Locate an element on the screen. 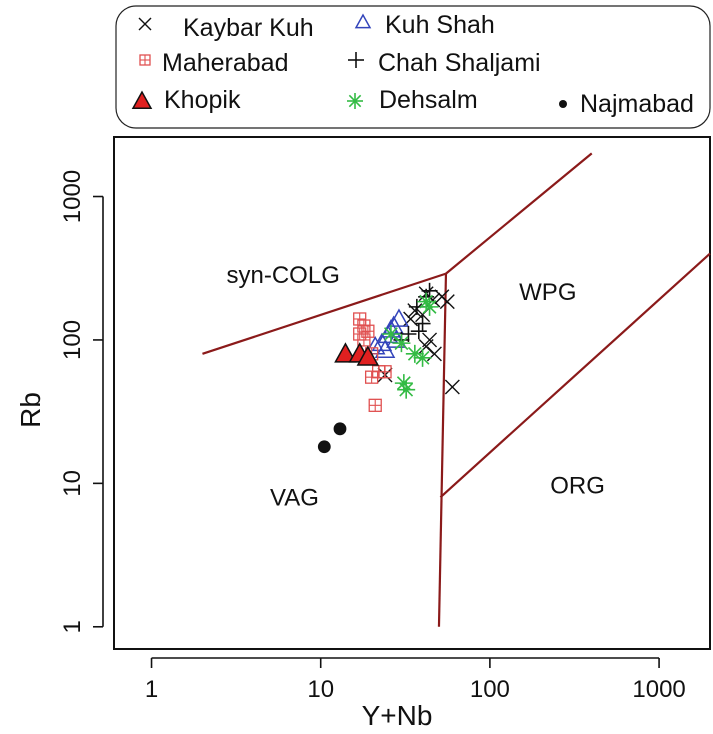 Image resolution: width=713 pixels, height=734 pixels. legend-label: Maherabad is located at coordinates (225, 63).